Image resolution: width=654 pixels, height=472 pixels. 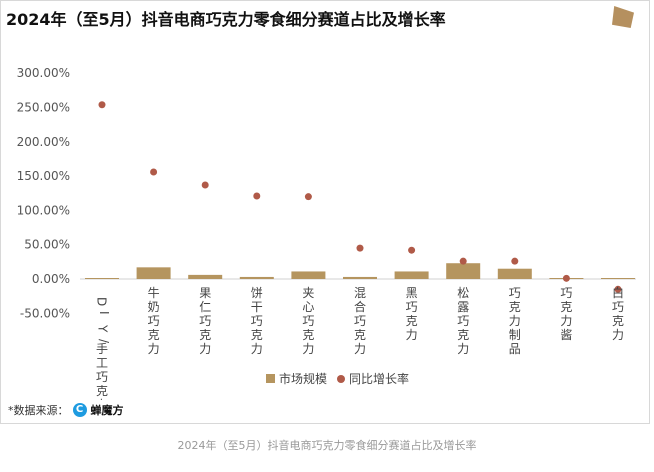 I want to click on x-tick-label: 饼干巧克力, so click(x=257, y=321).